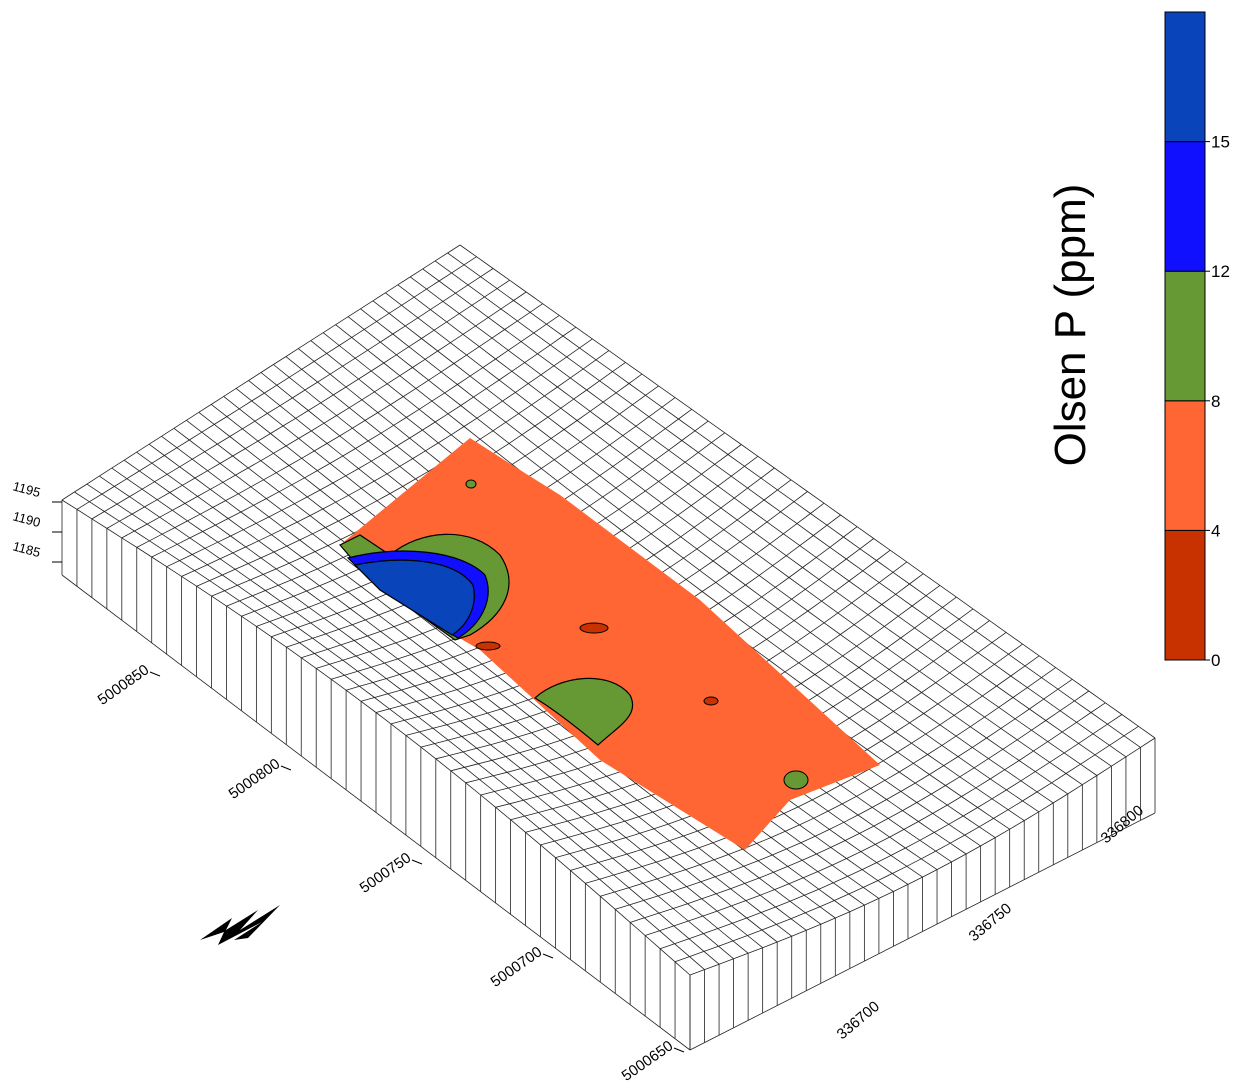  What do you see at coordinates (1122, 824) in the screenshot?
I see `easting-tick-label: 336800` at bounding box center [1122, 824].